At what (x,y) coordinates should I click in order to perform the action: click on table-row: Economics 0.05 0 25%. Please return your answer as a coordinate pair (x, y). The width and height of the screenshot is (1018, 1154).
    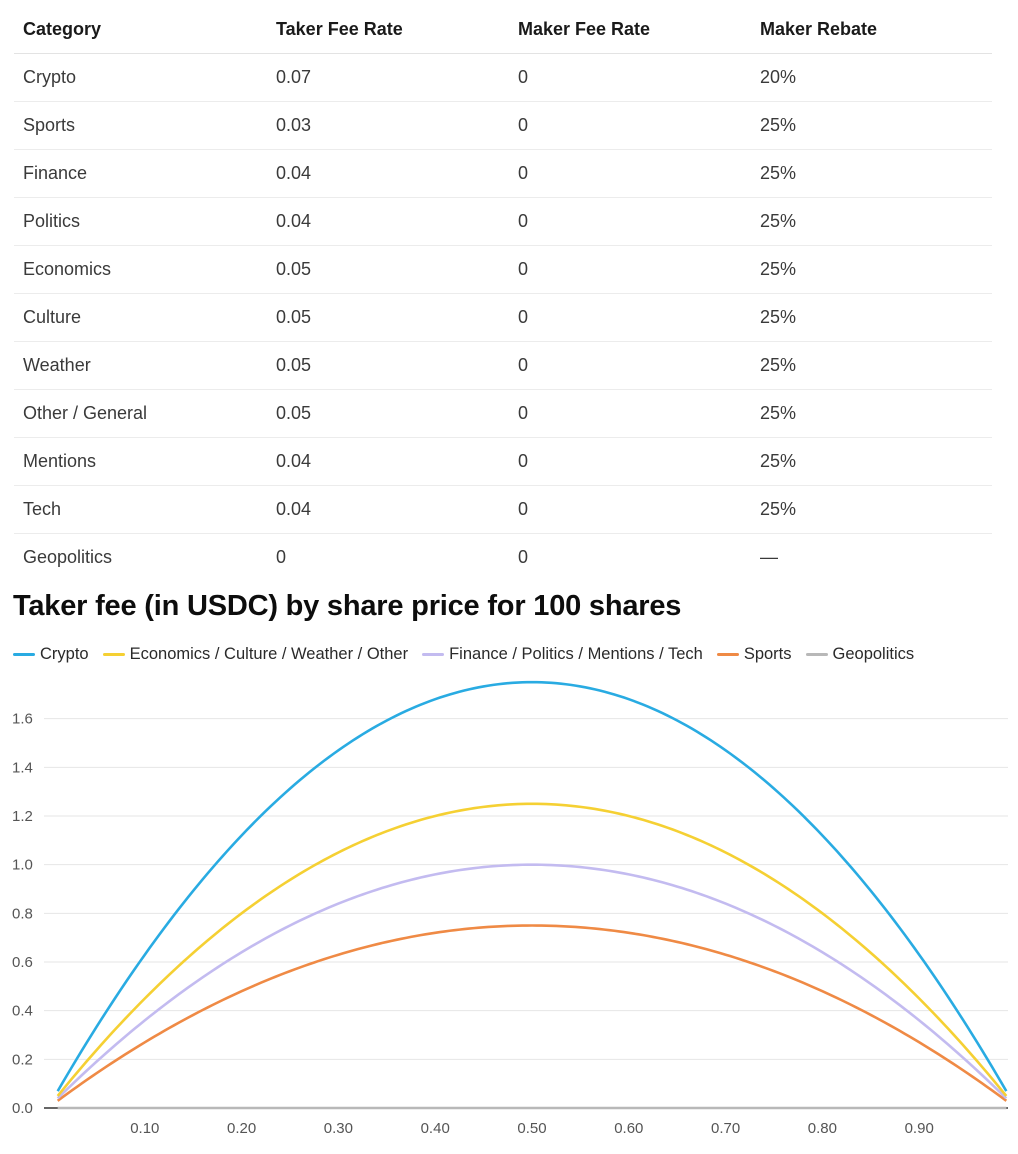
    Looking at the image, I should click on (503, 269).